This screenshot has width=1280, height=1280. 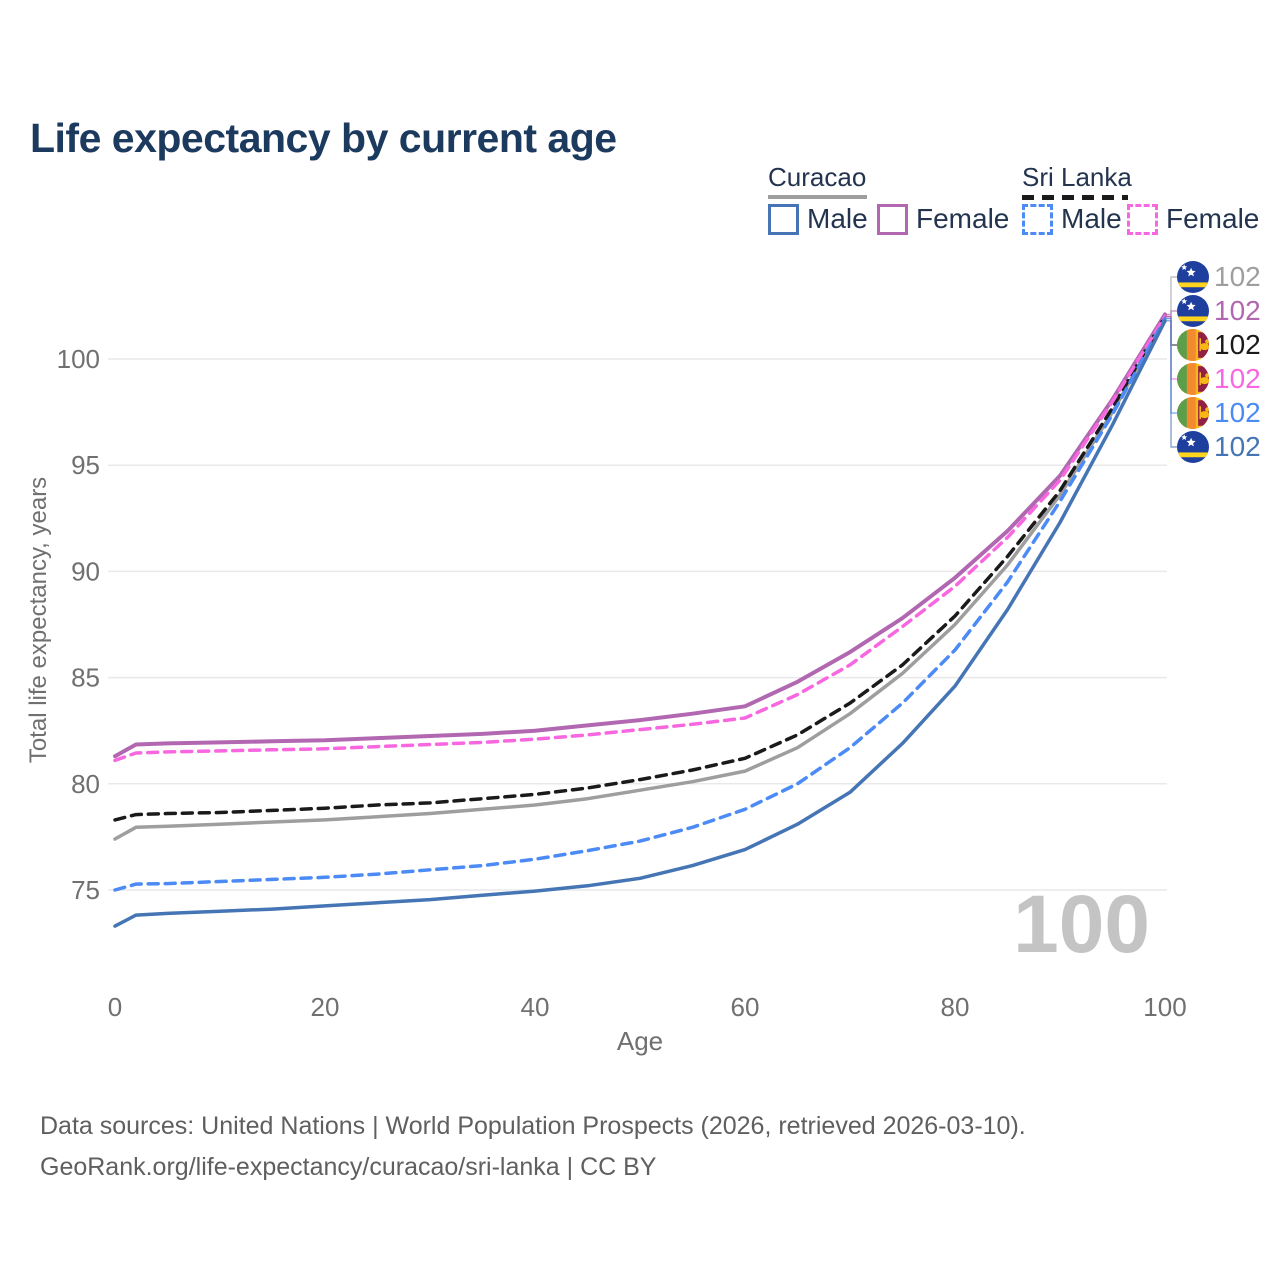 I want to click on legend-sri-lanka-underline-dashed, so click(x=1075, y=197).